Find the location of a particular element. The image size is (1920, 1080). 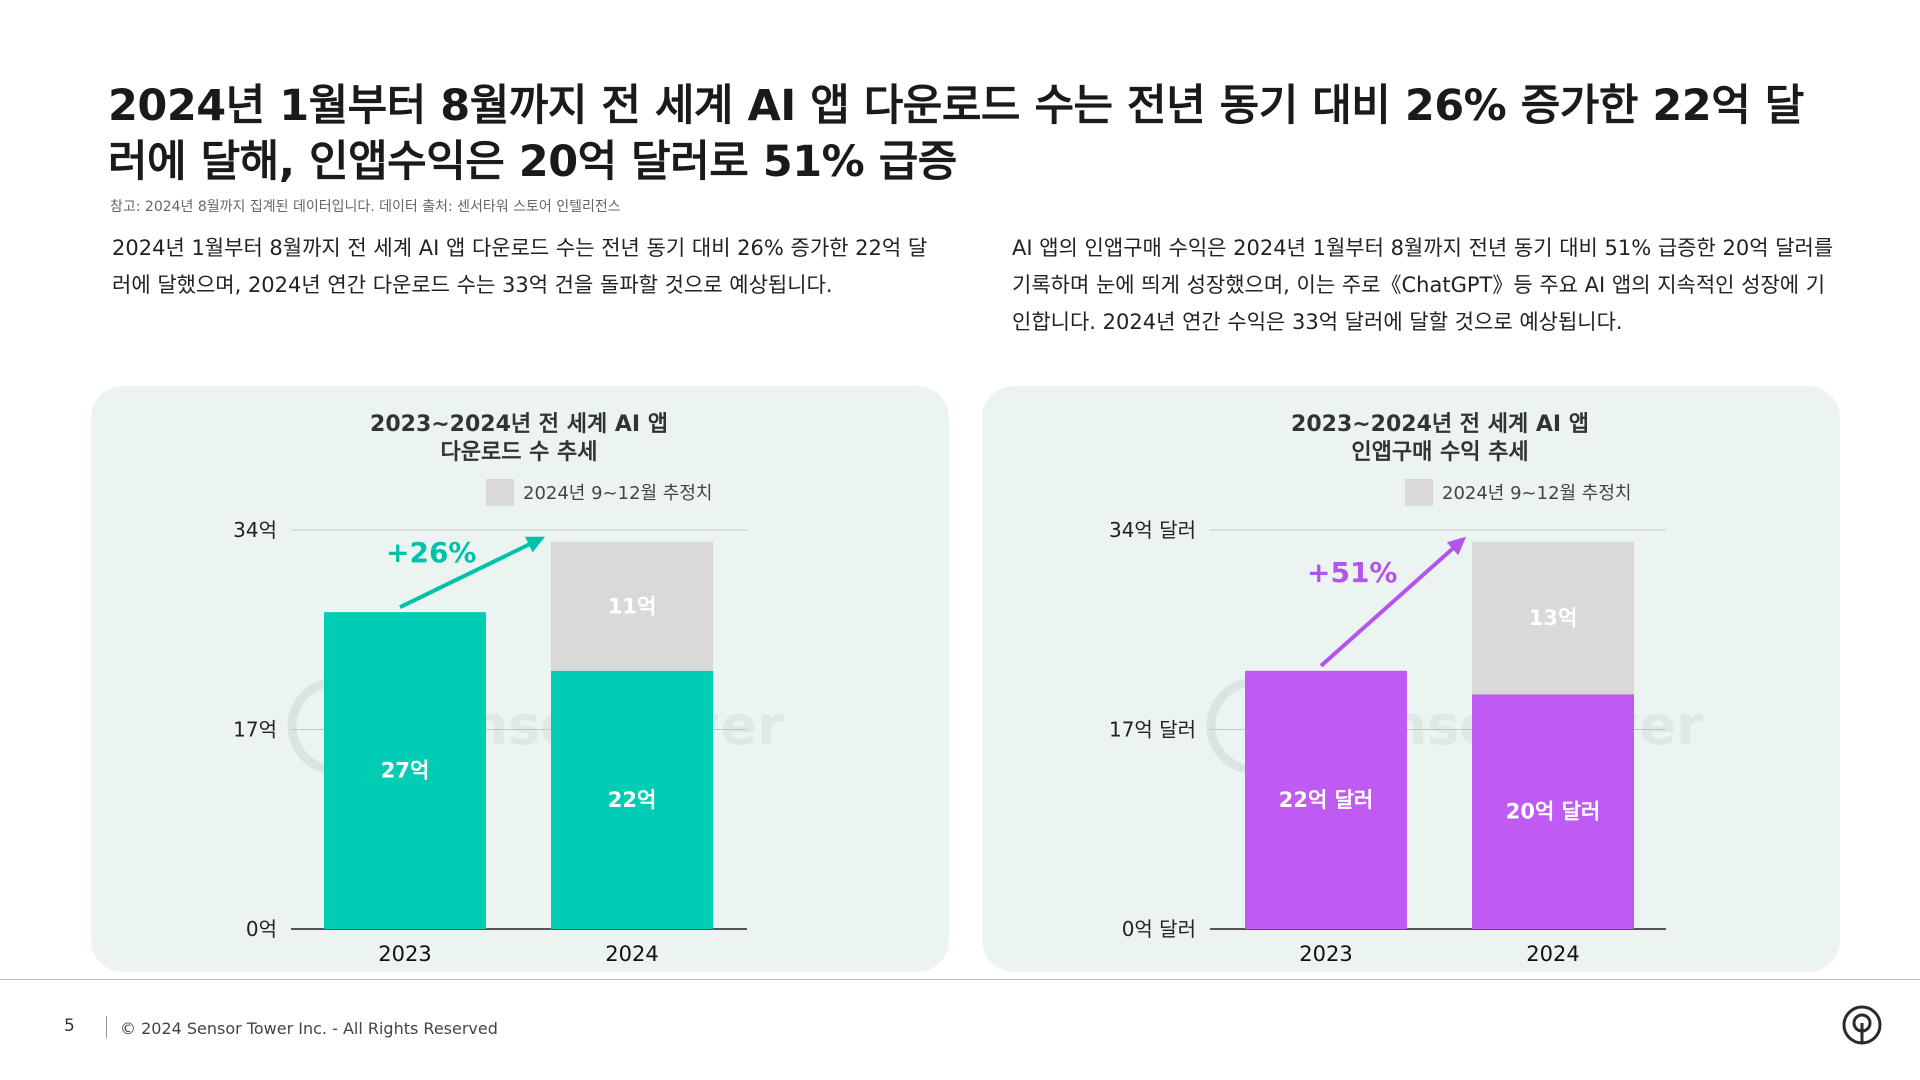

bar-data-label: 11억 is located at coordinates (632, 606).